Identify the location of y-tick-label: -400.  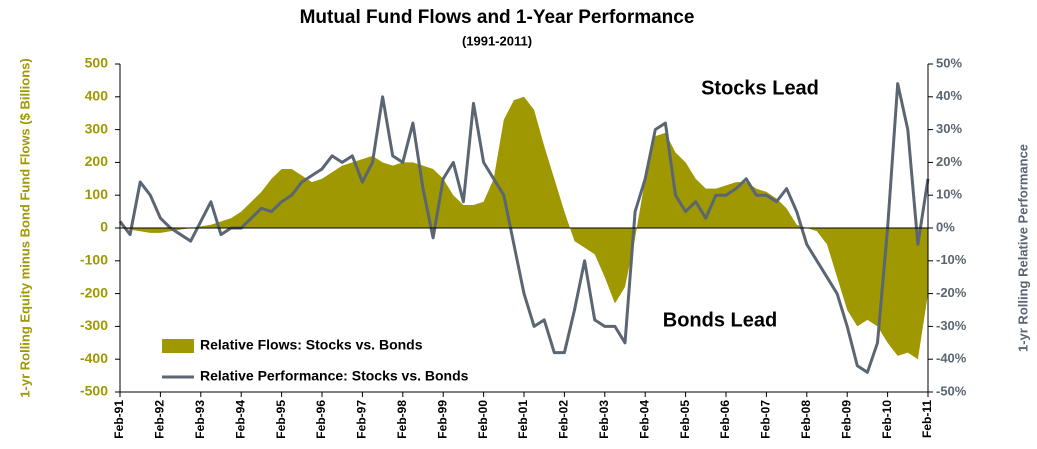
(94, 358).